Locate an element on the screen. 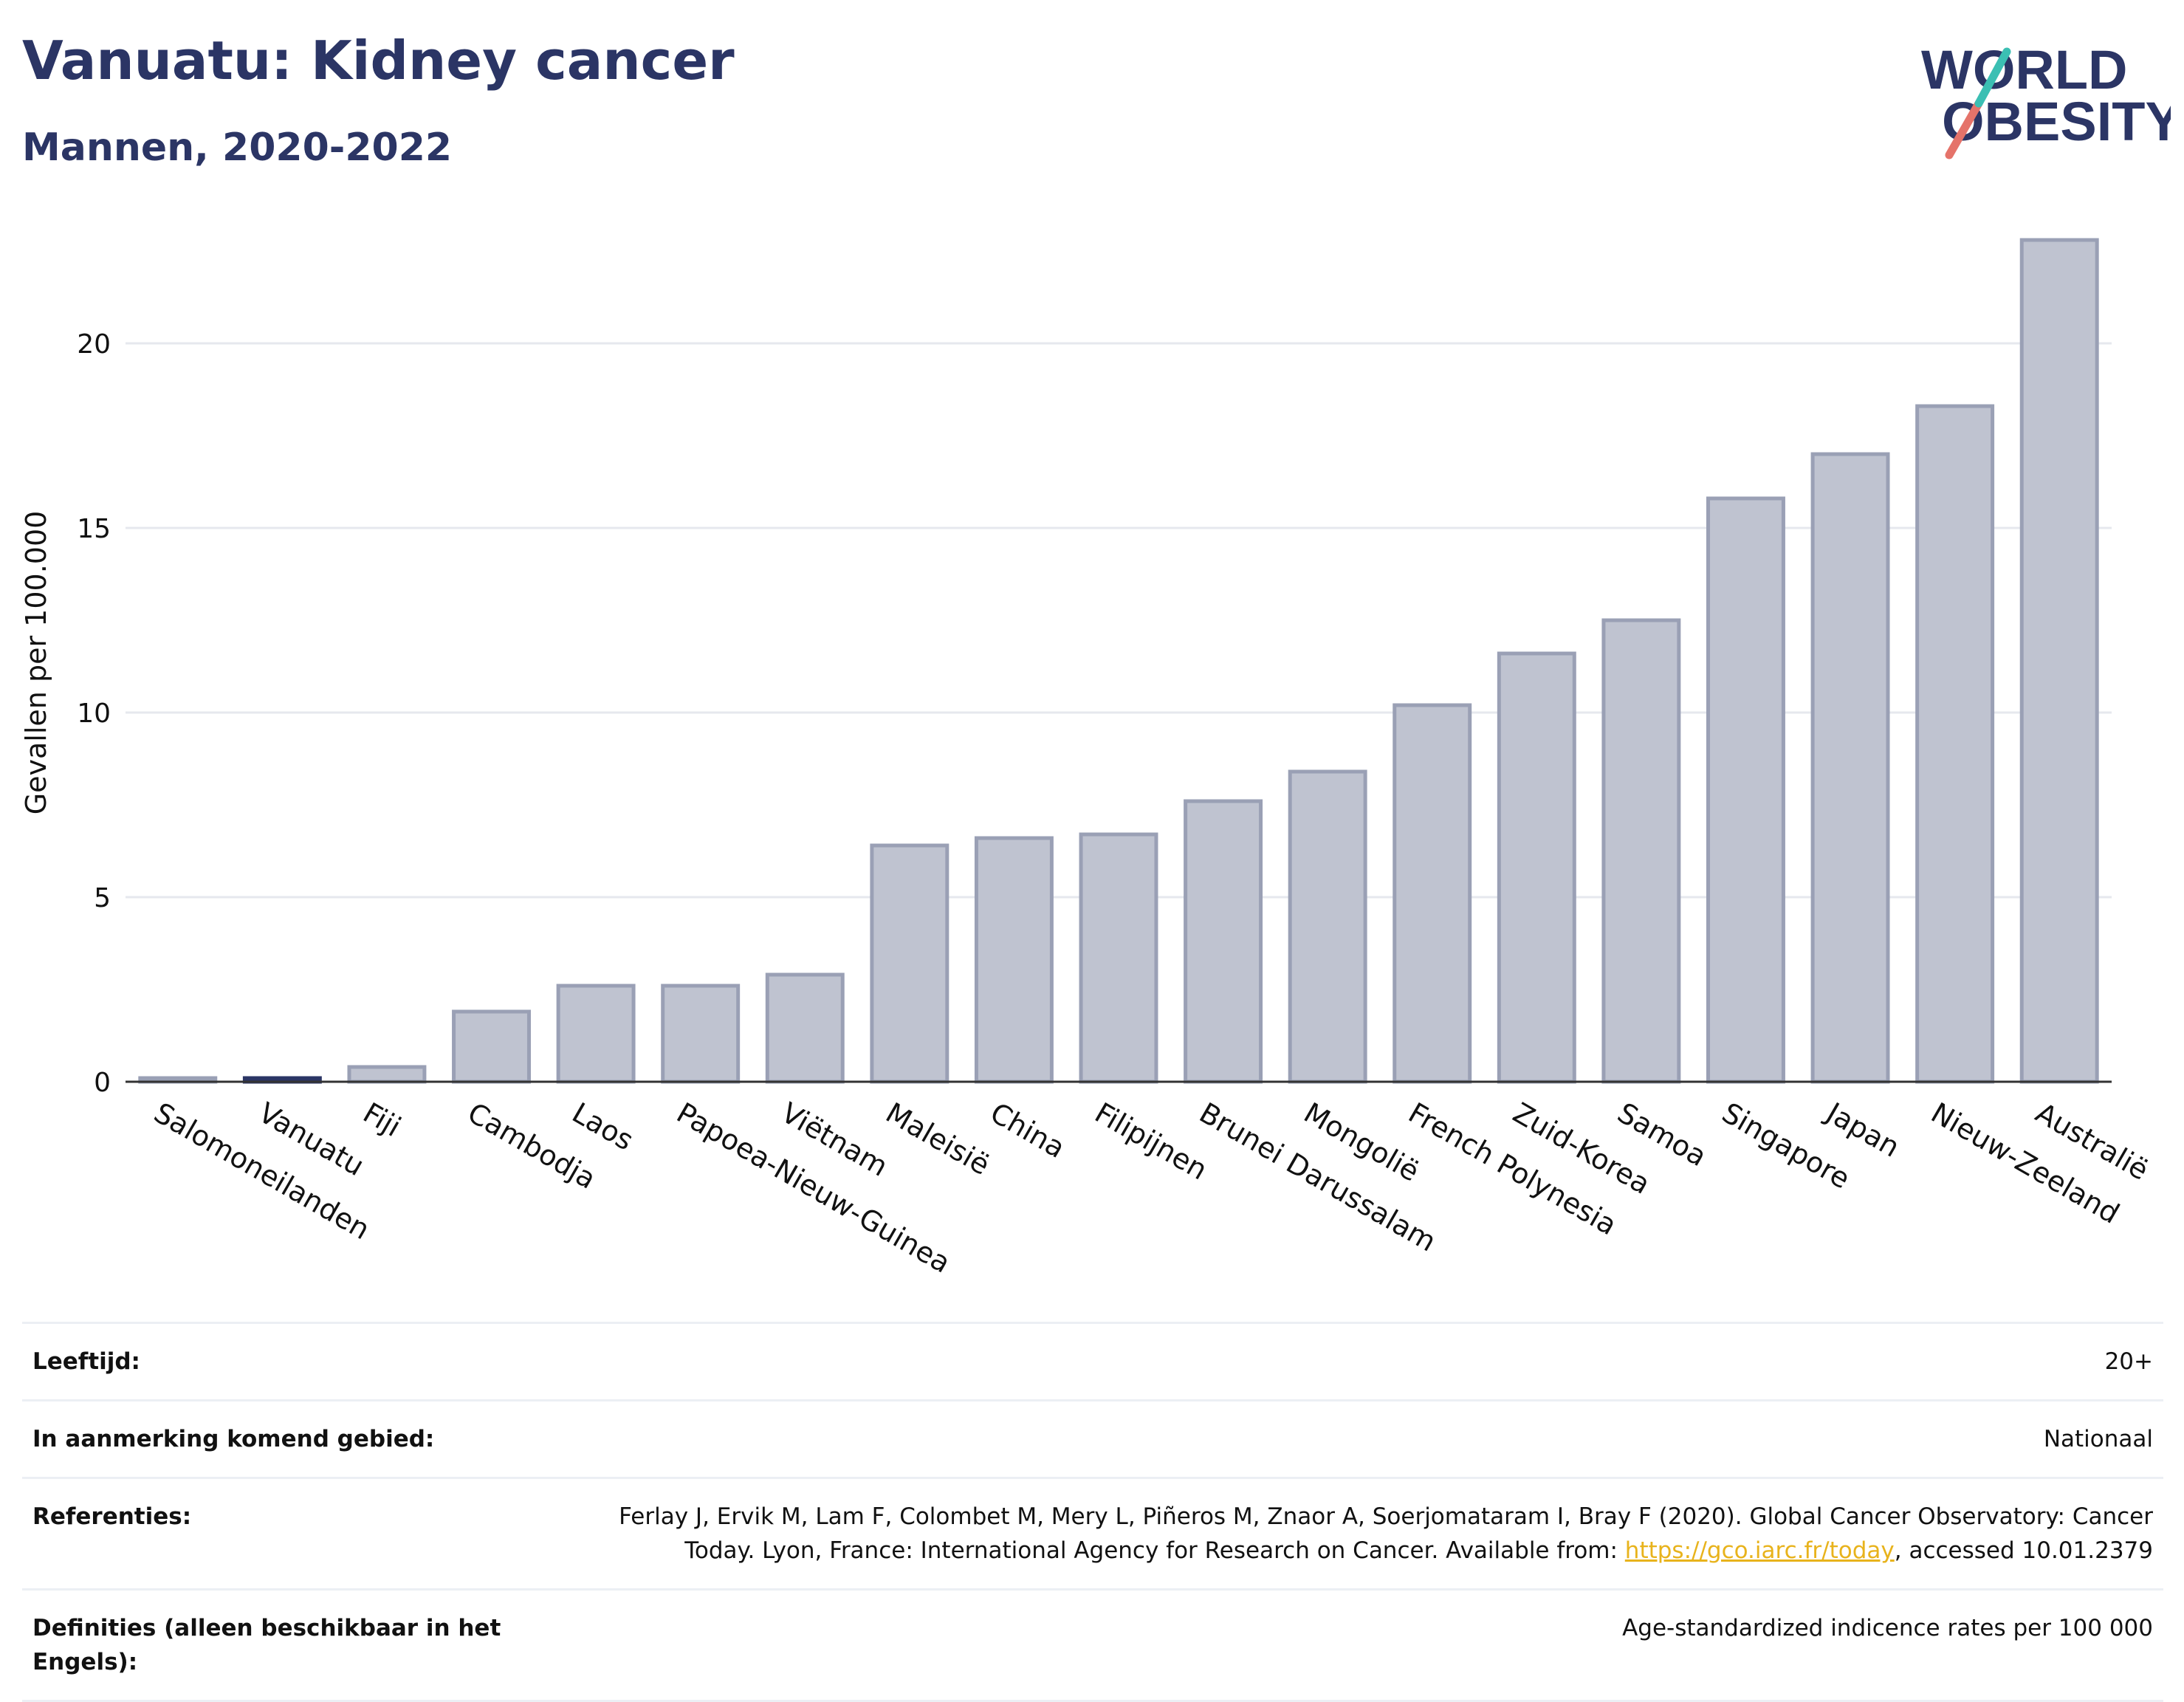 Image resolution: width=2184 pixels, height=1702 pixels. bar-brunei-darussalam is located at coordinates (1224, 941).